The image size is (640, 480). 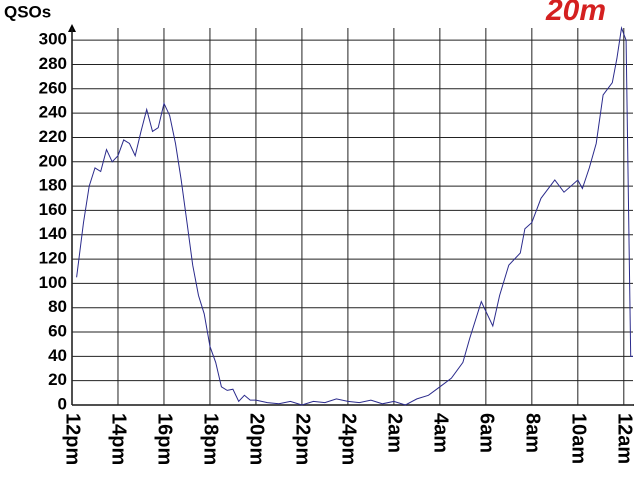 I want to click on x-tick-label: 22pm, so click(x=303, y=439).